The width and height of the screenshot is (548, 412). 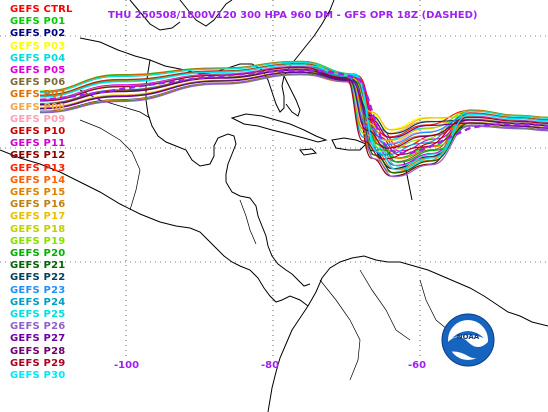 What do you see at coordinates (308, 152) in the screenshot?
I see `jamaica` at bounding box center [308, 152].